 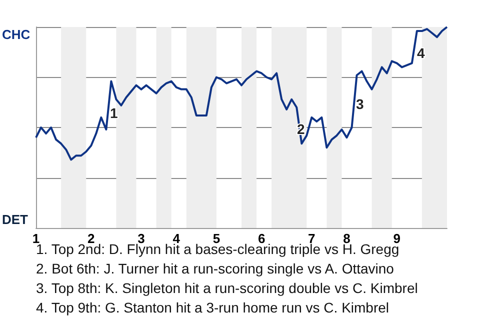 What do you see at coordinates (114, 113) in the screenshot?
I see `annotation: 1` at bounding box center [114, 113].